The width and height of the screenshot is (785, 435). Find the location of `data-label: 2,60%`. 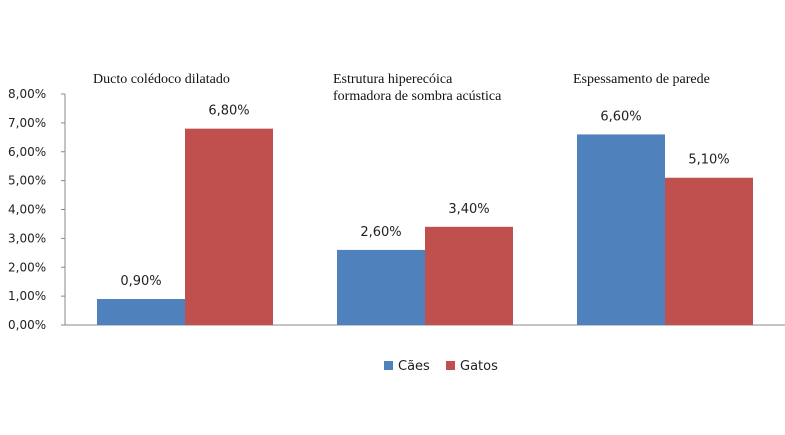

data-label: 2,60% is located at coordinates (380, 232).